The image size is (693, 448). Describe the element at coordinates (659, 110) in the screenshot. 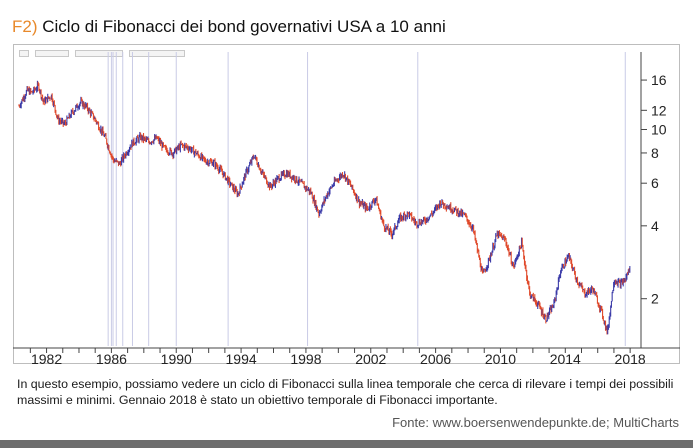

I see `y-tick-label: 12` at that location.